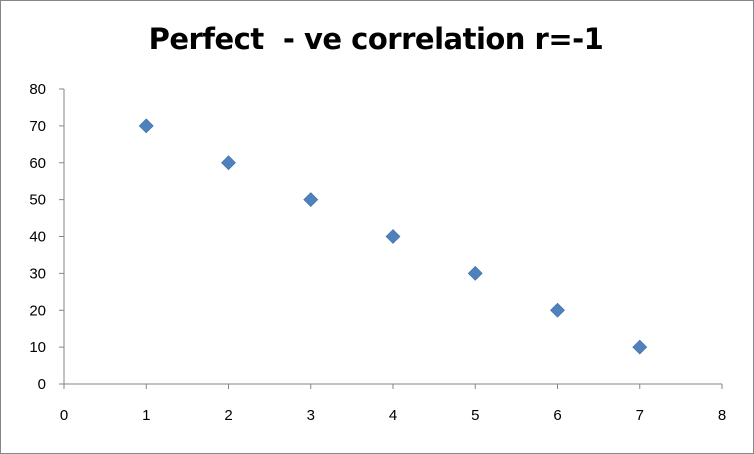 This screenshot has height=454, width=754. I want to click on x-tick-label: 2, so click(228, 415).